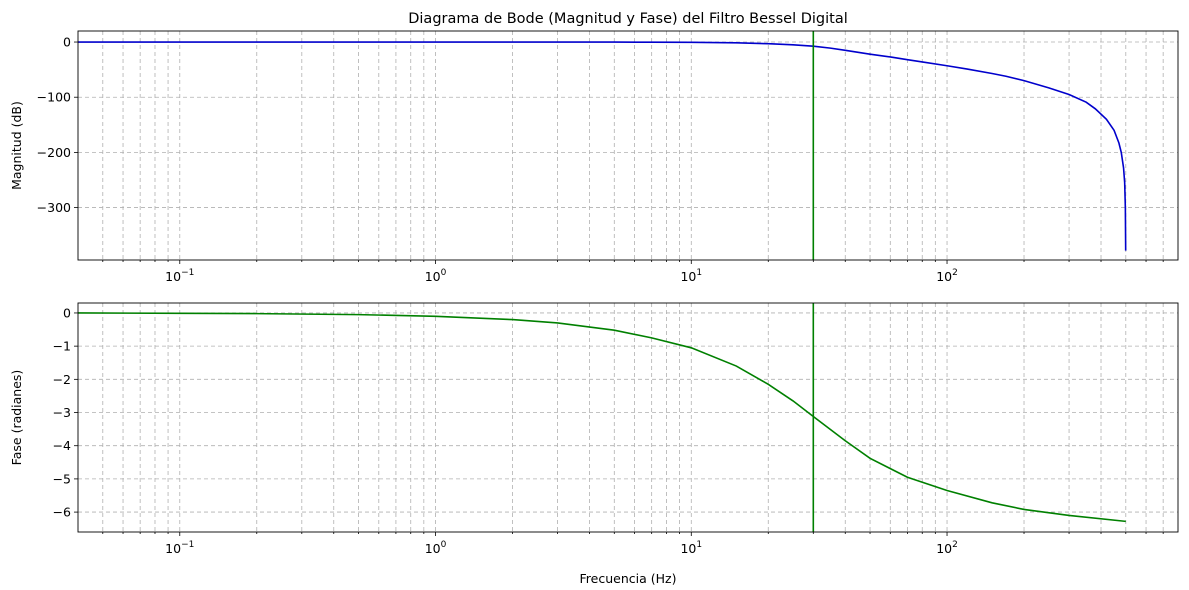 The width and height of the screenshot is (1189, 590). What do you see at coordinates (67, 42) in the screenshot?
I see `magnitude-y-tick-label: 0` at bounding box center [67, 42].